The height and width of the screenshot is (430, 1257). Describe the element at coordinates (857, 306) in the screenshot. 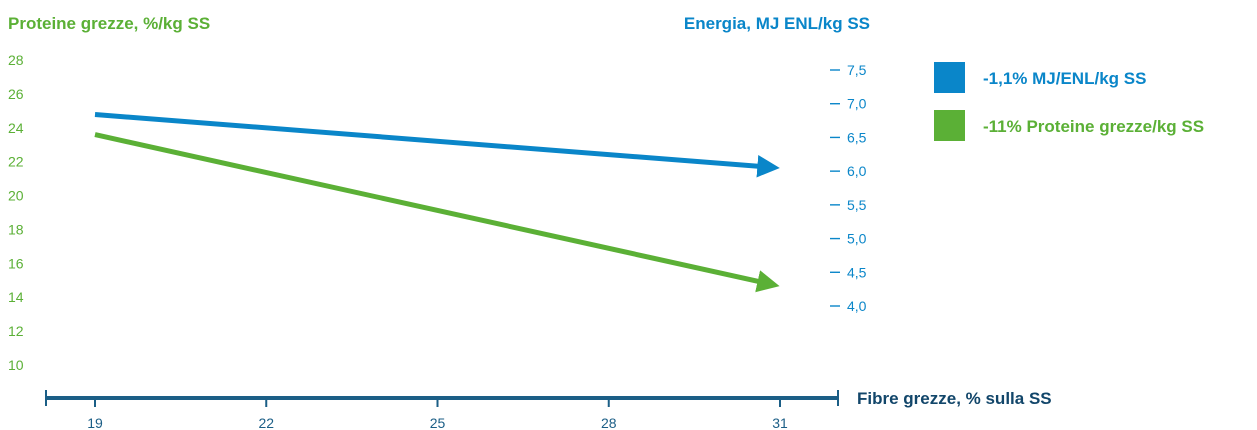

I see `right-tick-label: 4,0` at that location.